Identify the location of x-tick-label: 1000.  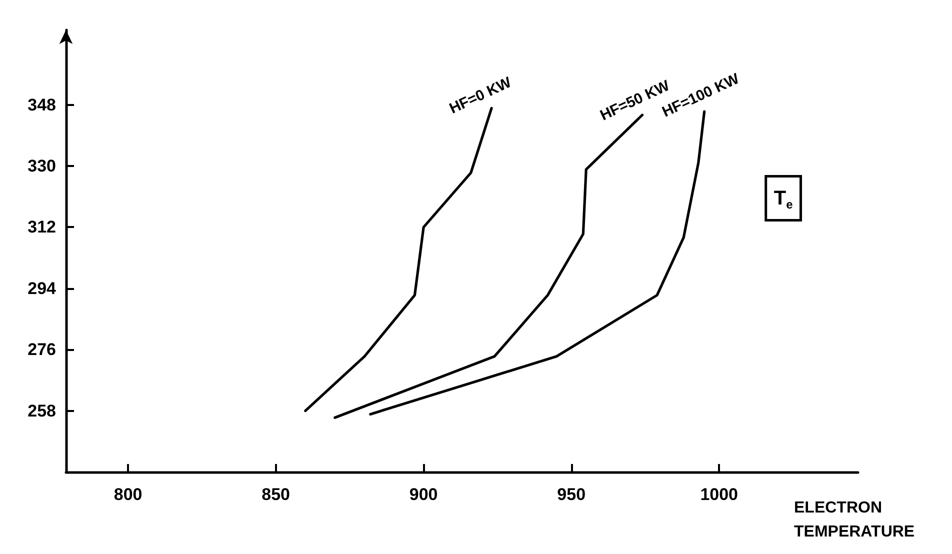
(719, 494).